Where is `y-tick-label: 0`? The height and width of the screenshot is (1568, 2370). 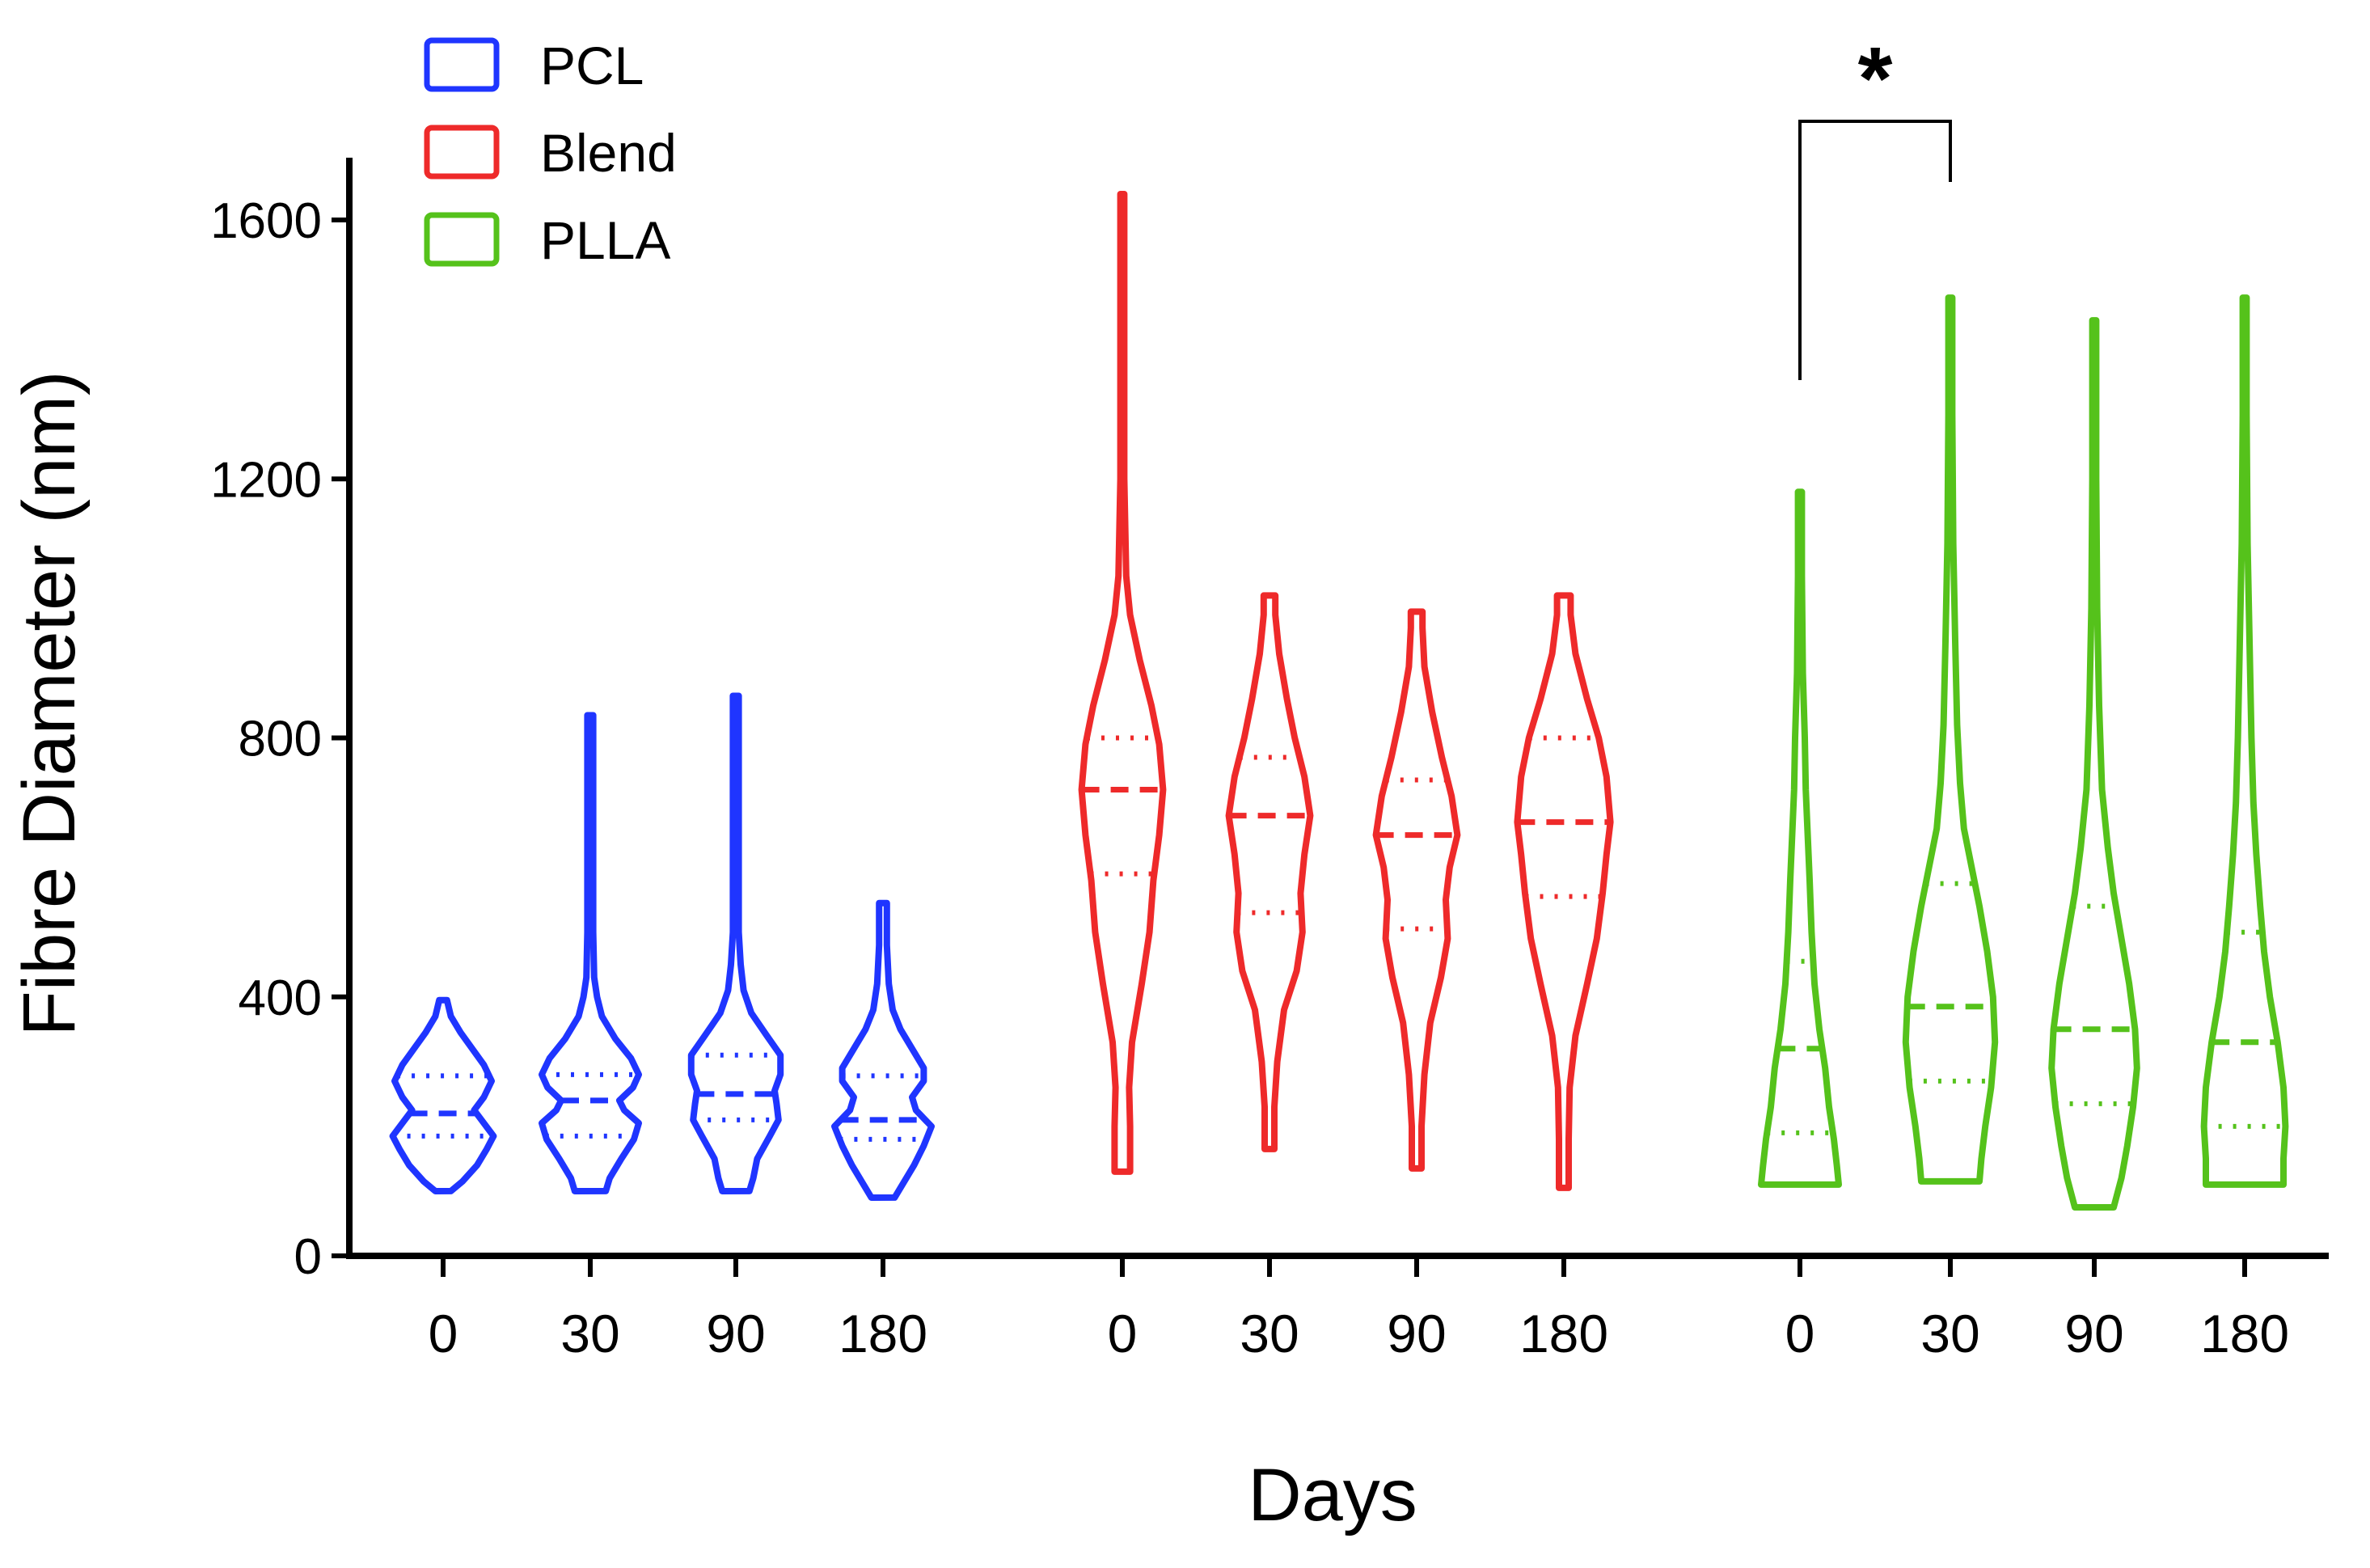 y-tick-label: 0 is located at coordinates (308, 1257).